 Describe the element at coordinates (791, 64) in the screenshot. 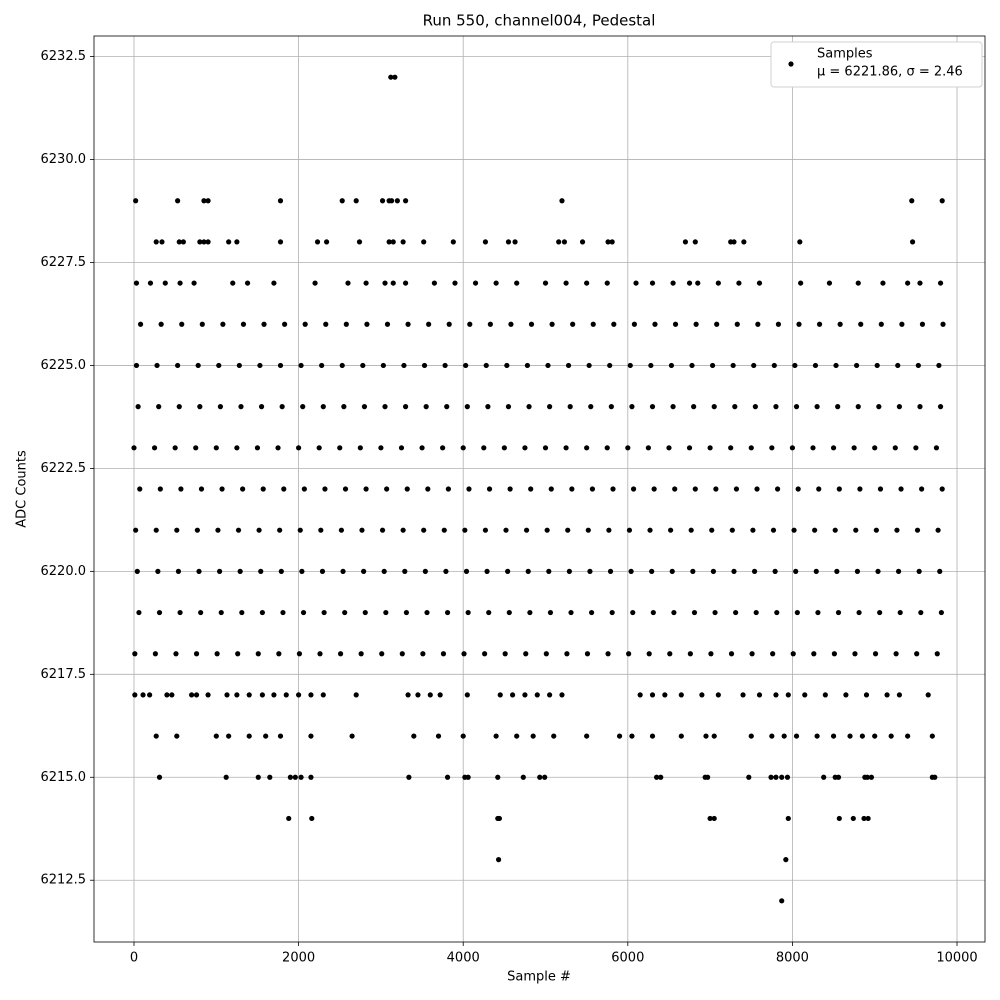

I see `legend-marker` at that location.